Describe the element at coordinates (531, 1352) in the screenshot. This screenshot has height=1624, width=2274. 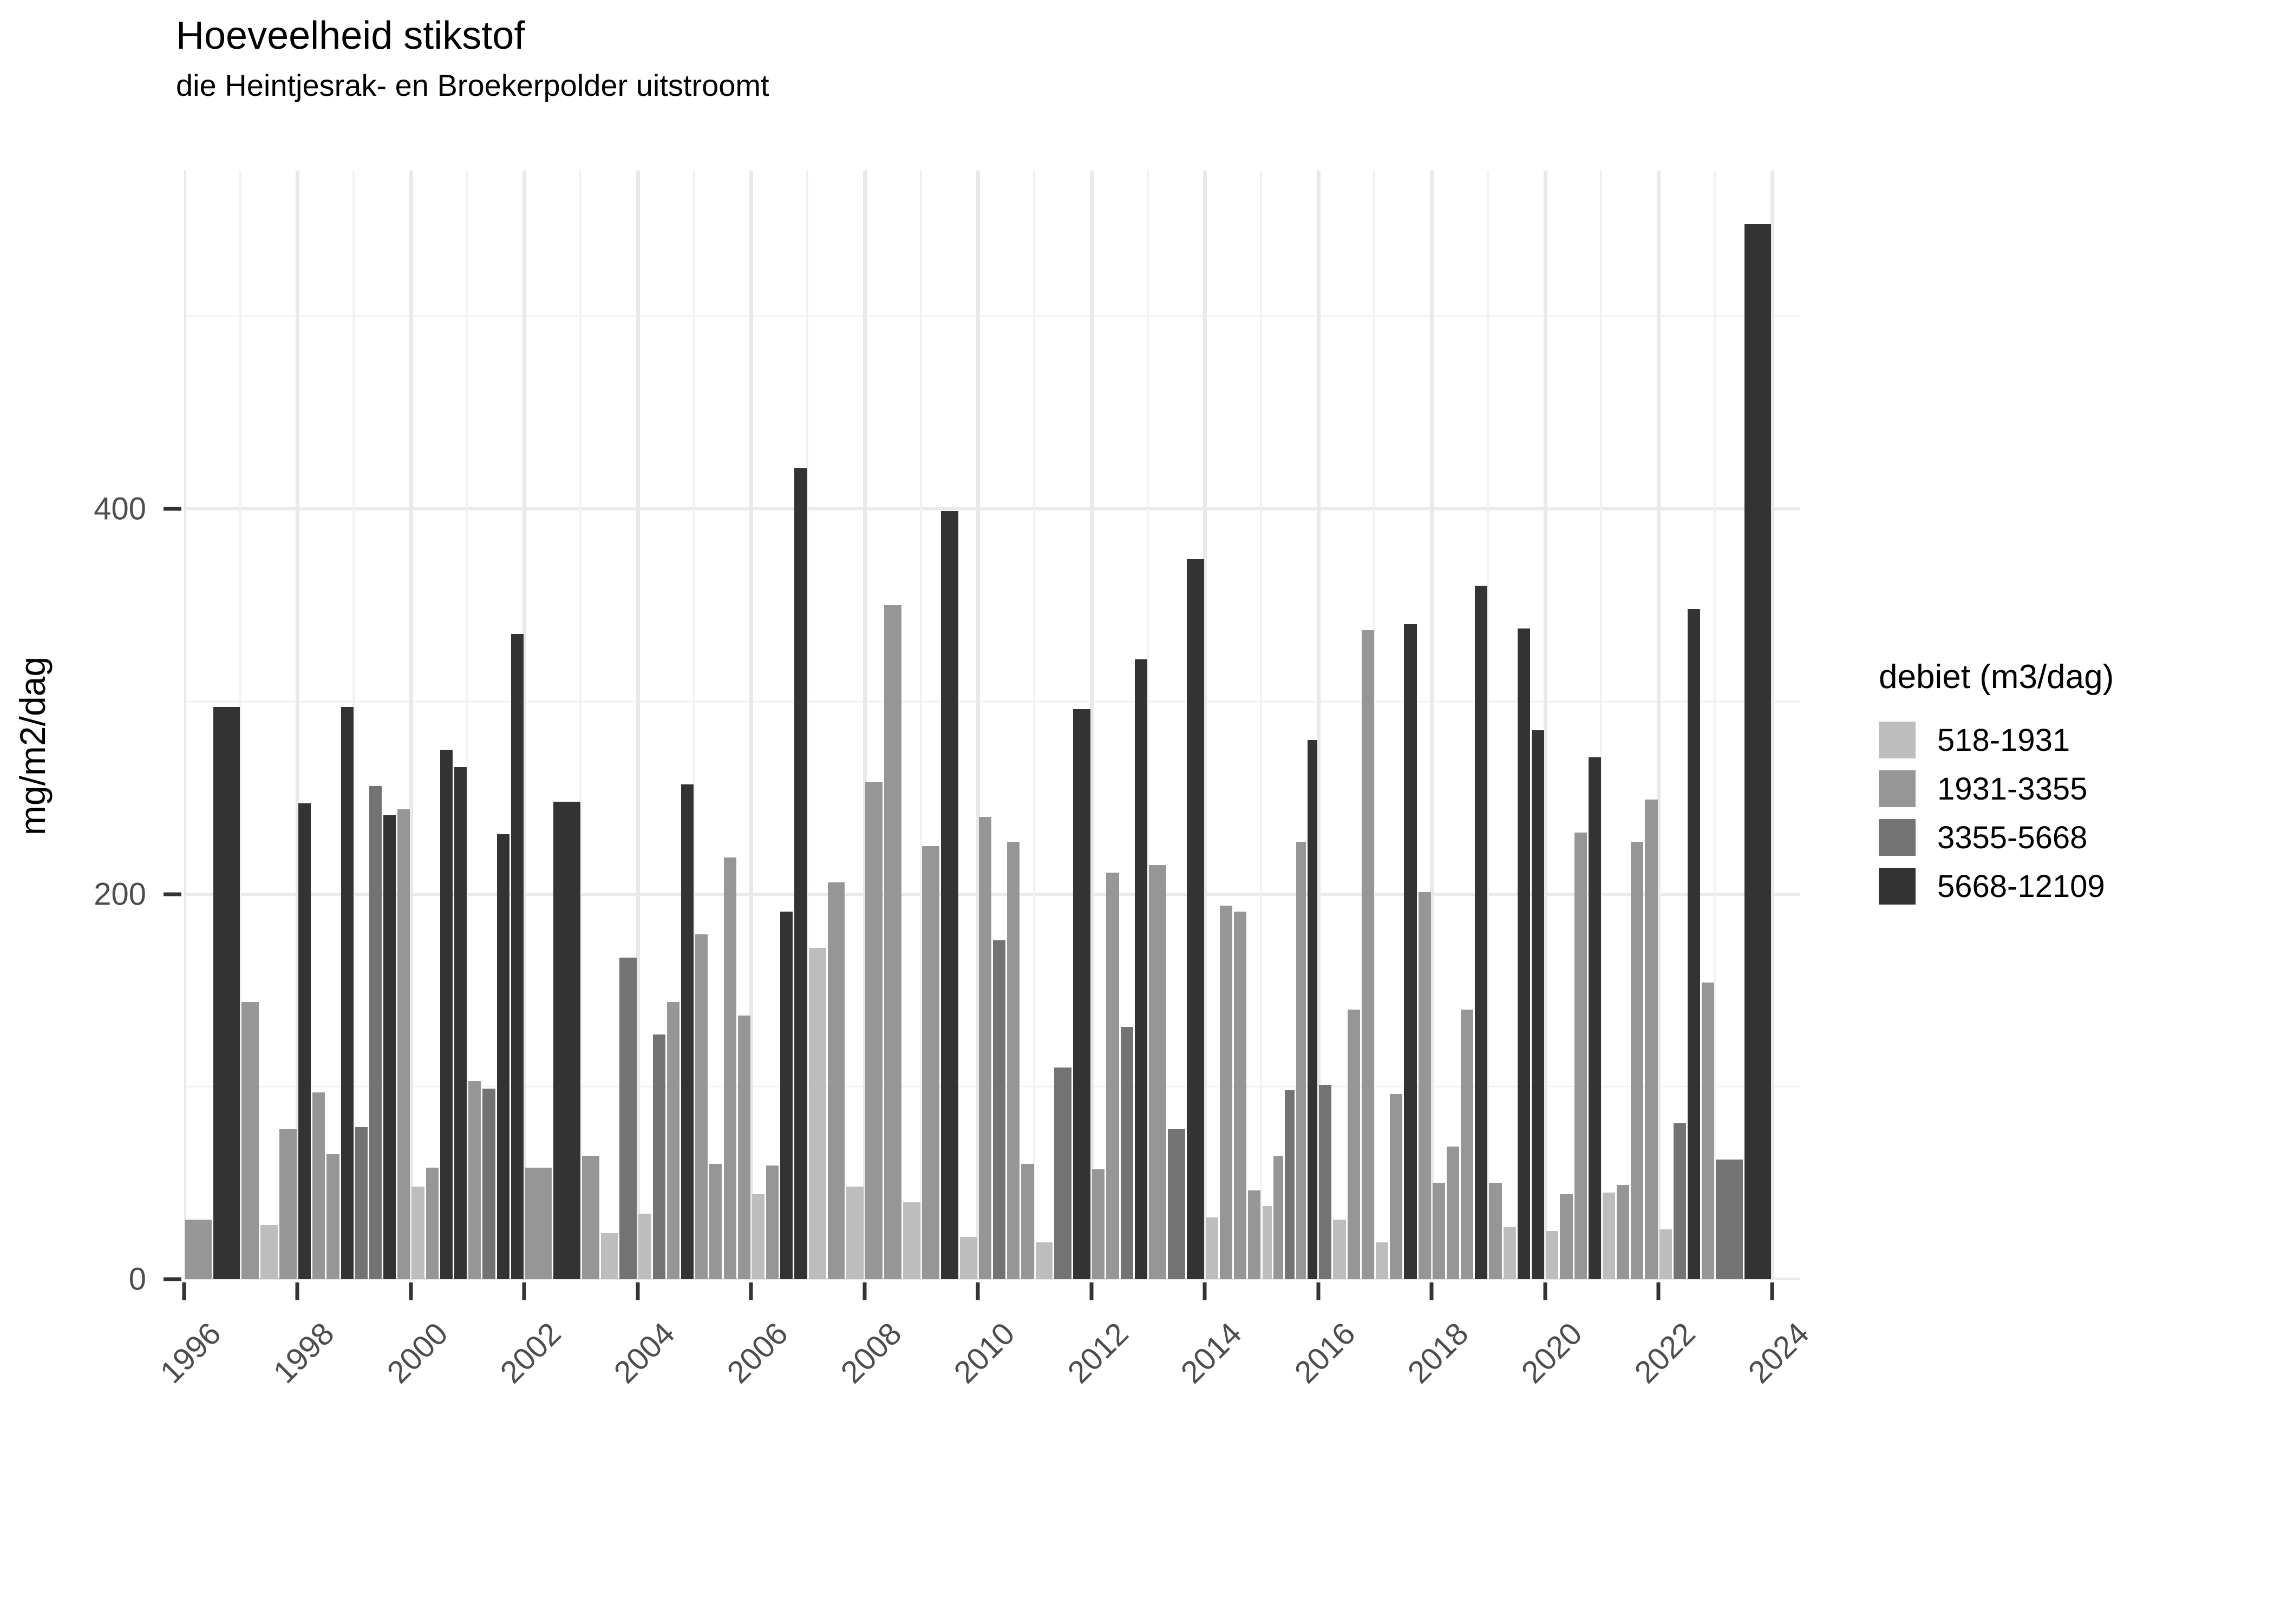
I see `x-axis-tick-label: 2002` at that location.